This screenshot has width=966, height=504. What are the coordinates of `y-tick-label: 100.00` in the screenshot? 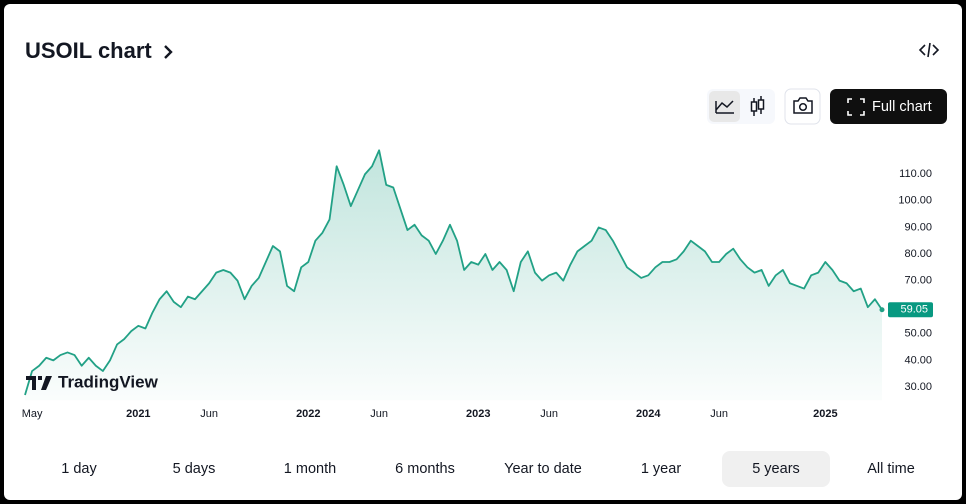 It's located at (915, 201).